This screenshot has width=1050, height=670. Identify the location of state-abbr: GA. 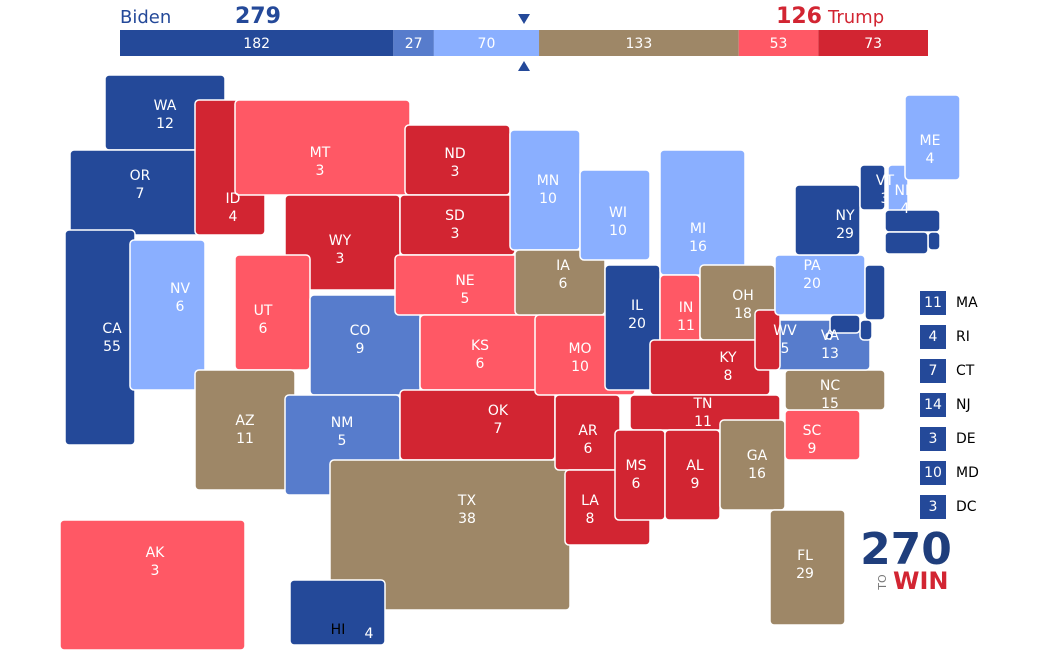
(757, 456).